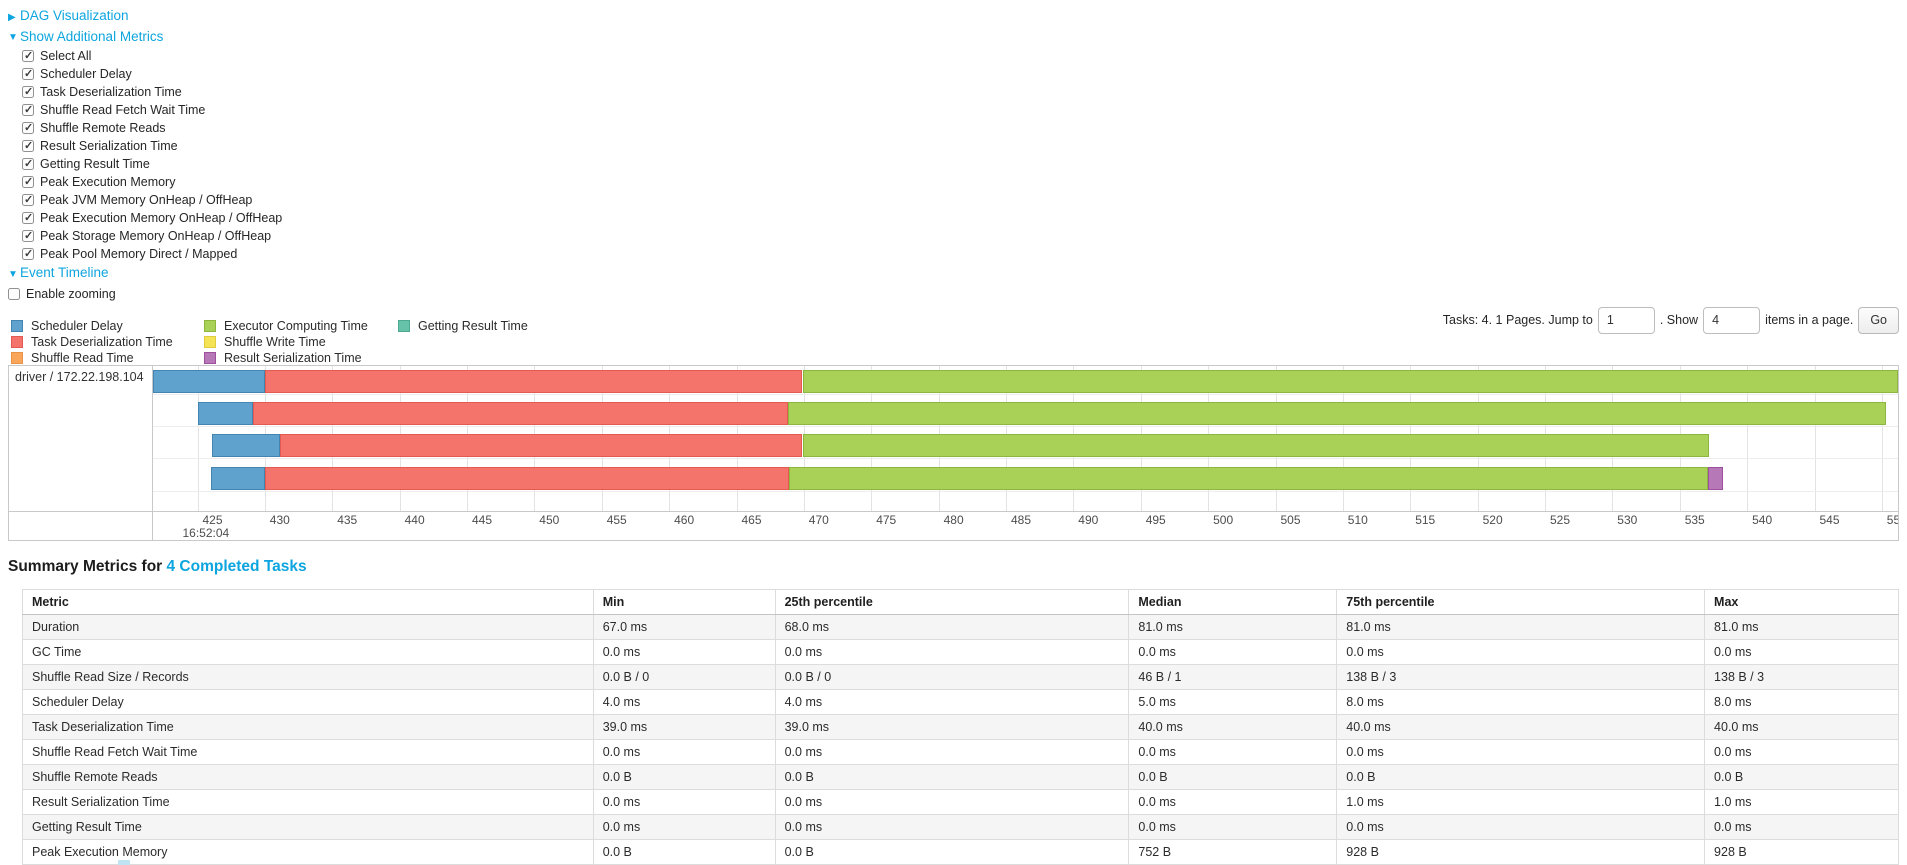 The height and width of the screenshot is (865, 1907). I want to click on metric-checkbox-row: Scheduler Delay, so click(960, 74).